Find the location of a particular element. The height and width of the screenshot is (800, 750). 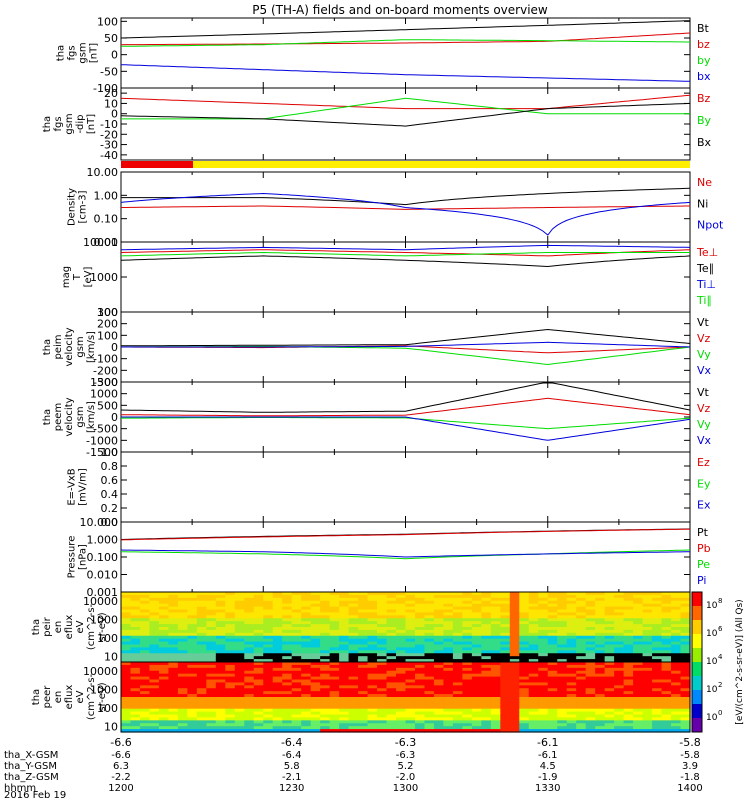

series-line-Vt is located at coordinates (406, 337).